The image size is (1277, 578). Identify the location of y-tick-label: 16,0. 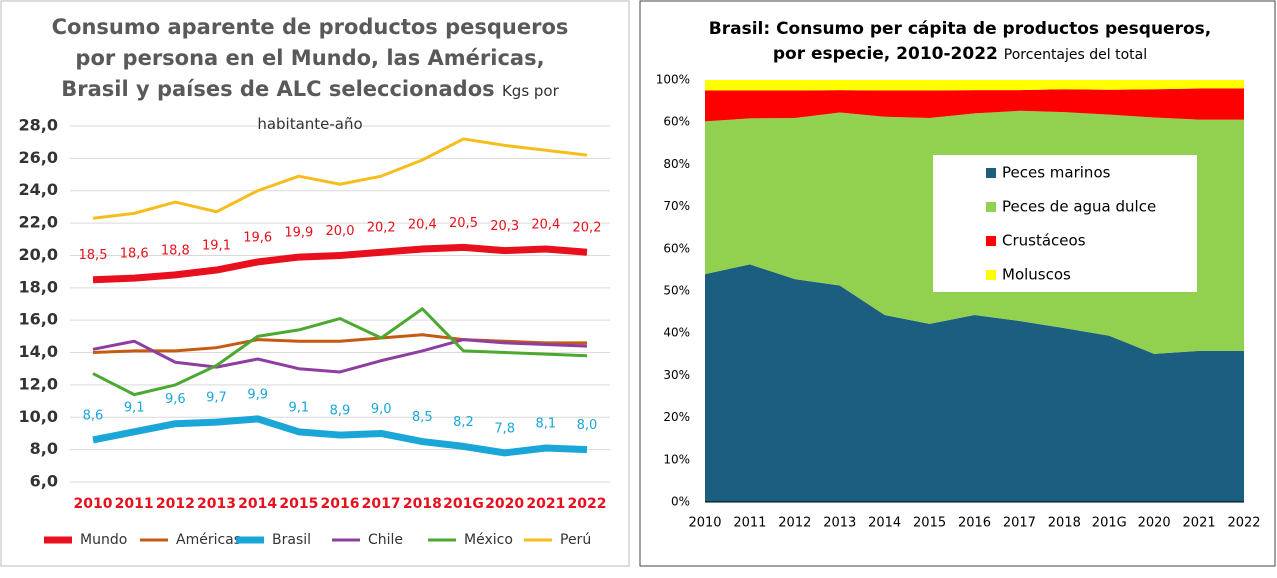
(38, 319).